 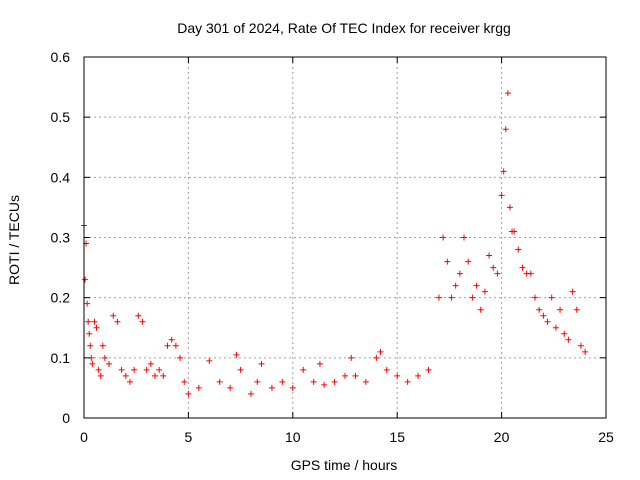 I want to click on y-tick-label: 0.2, so click(x=61, y=298).